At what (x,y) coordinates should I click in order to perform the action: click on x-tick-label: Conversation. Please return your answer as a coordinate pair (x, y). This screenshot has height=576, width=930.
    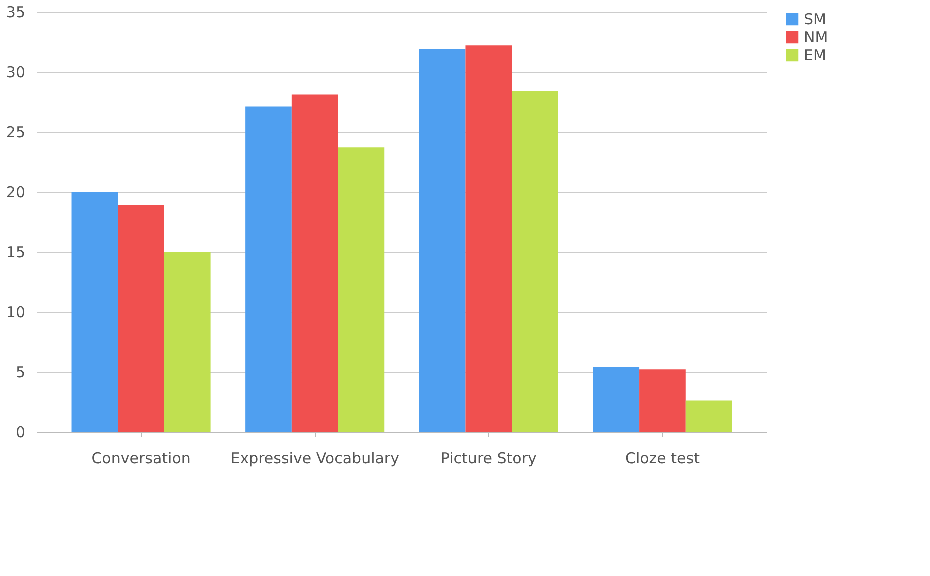
    Looking at the image, I should click on (141, 459).